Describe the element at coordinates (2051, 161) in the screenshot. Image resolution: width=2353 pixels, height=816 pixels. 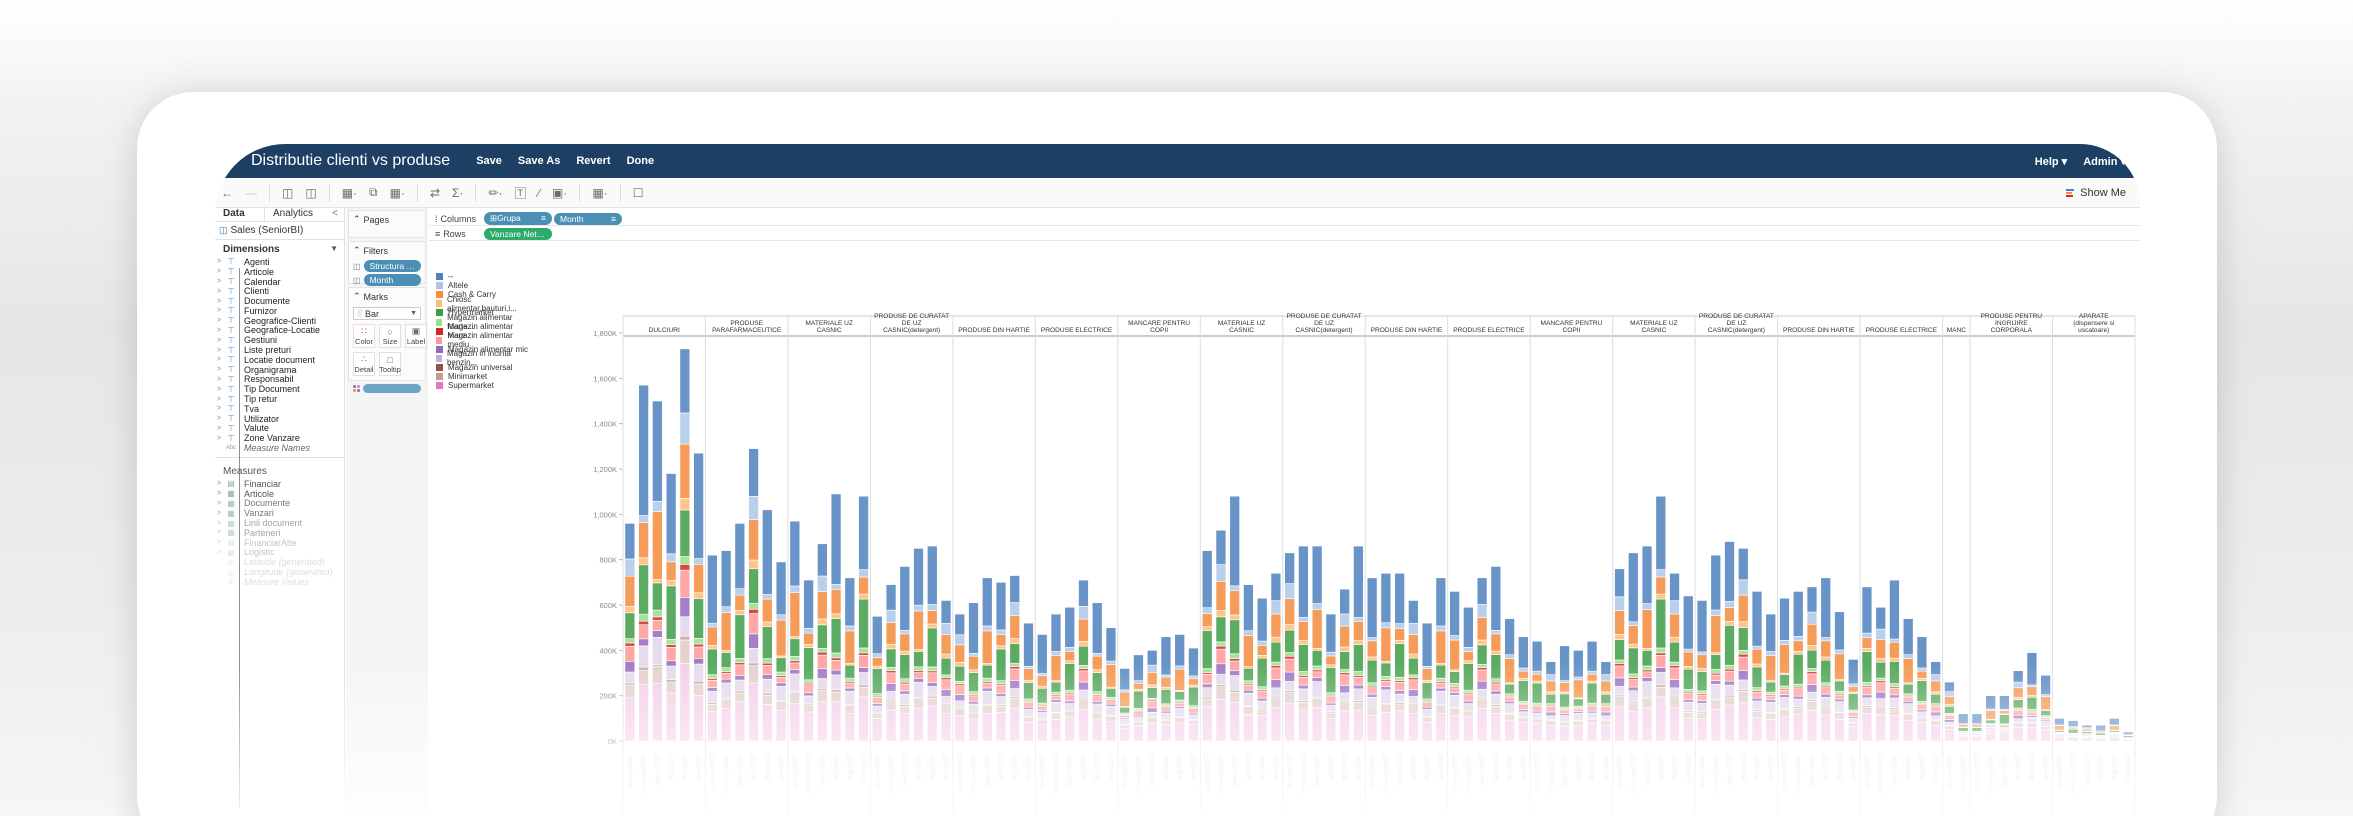
I see `help-menu: Help ▾` at that location.